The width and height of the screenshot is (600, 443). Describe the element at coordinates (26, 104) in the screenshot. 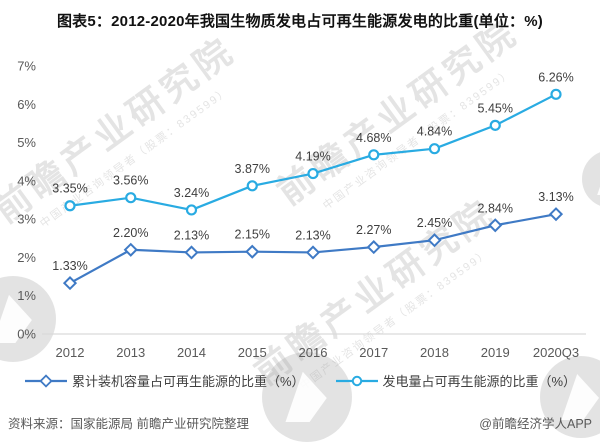

I see `svg-text: 6%` at that location.